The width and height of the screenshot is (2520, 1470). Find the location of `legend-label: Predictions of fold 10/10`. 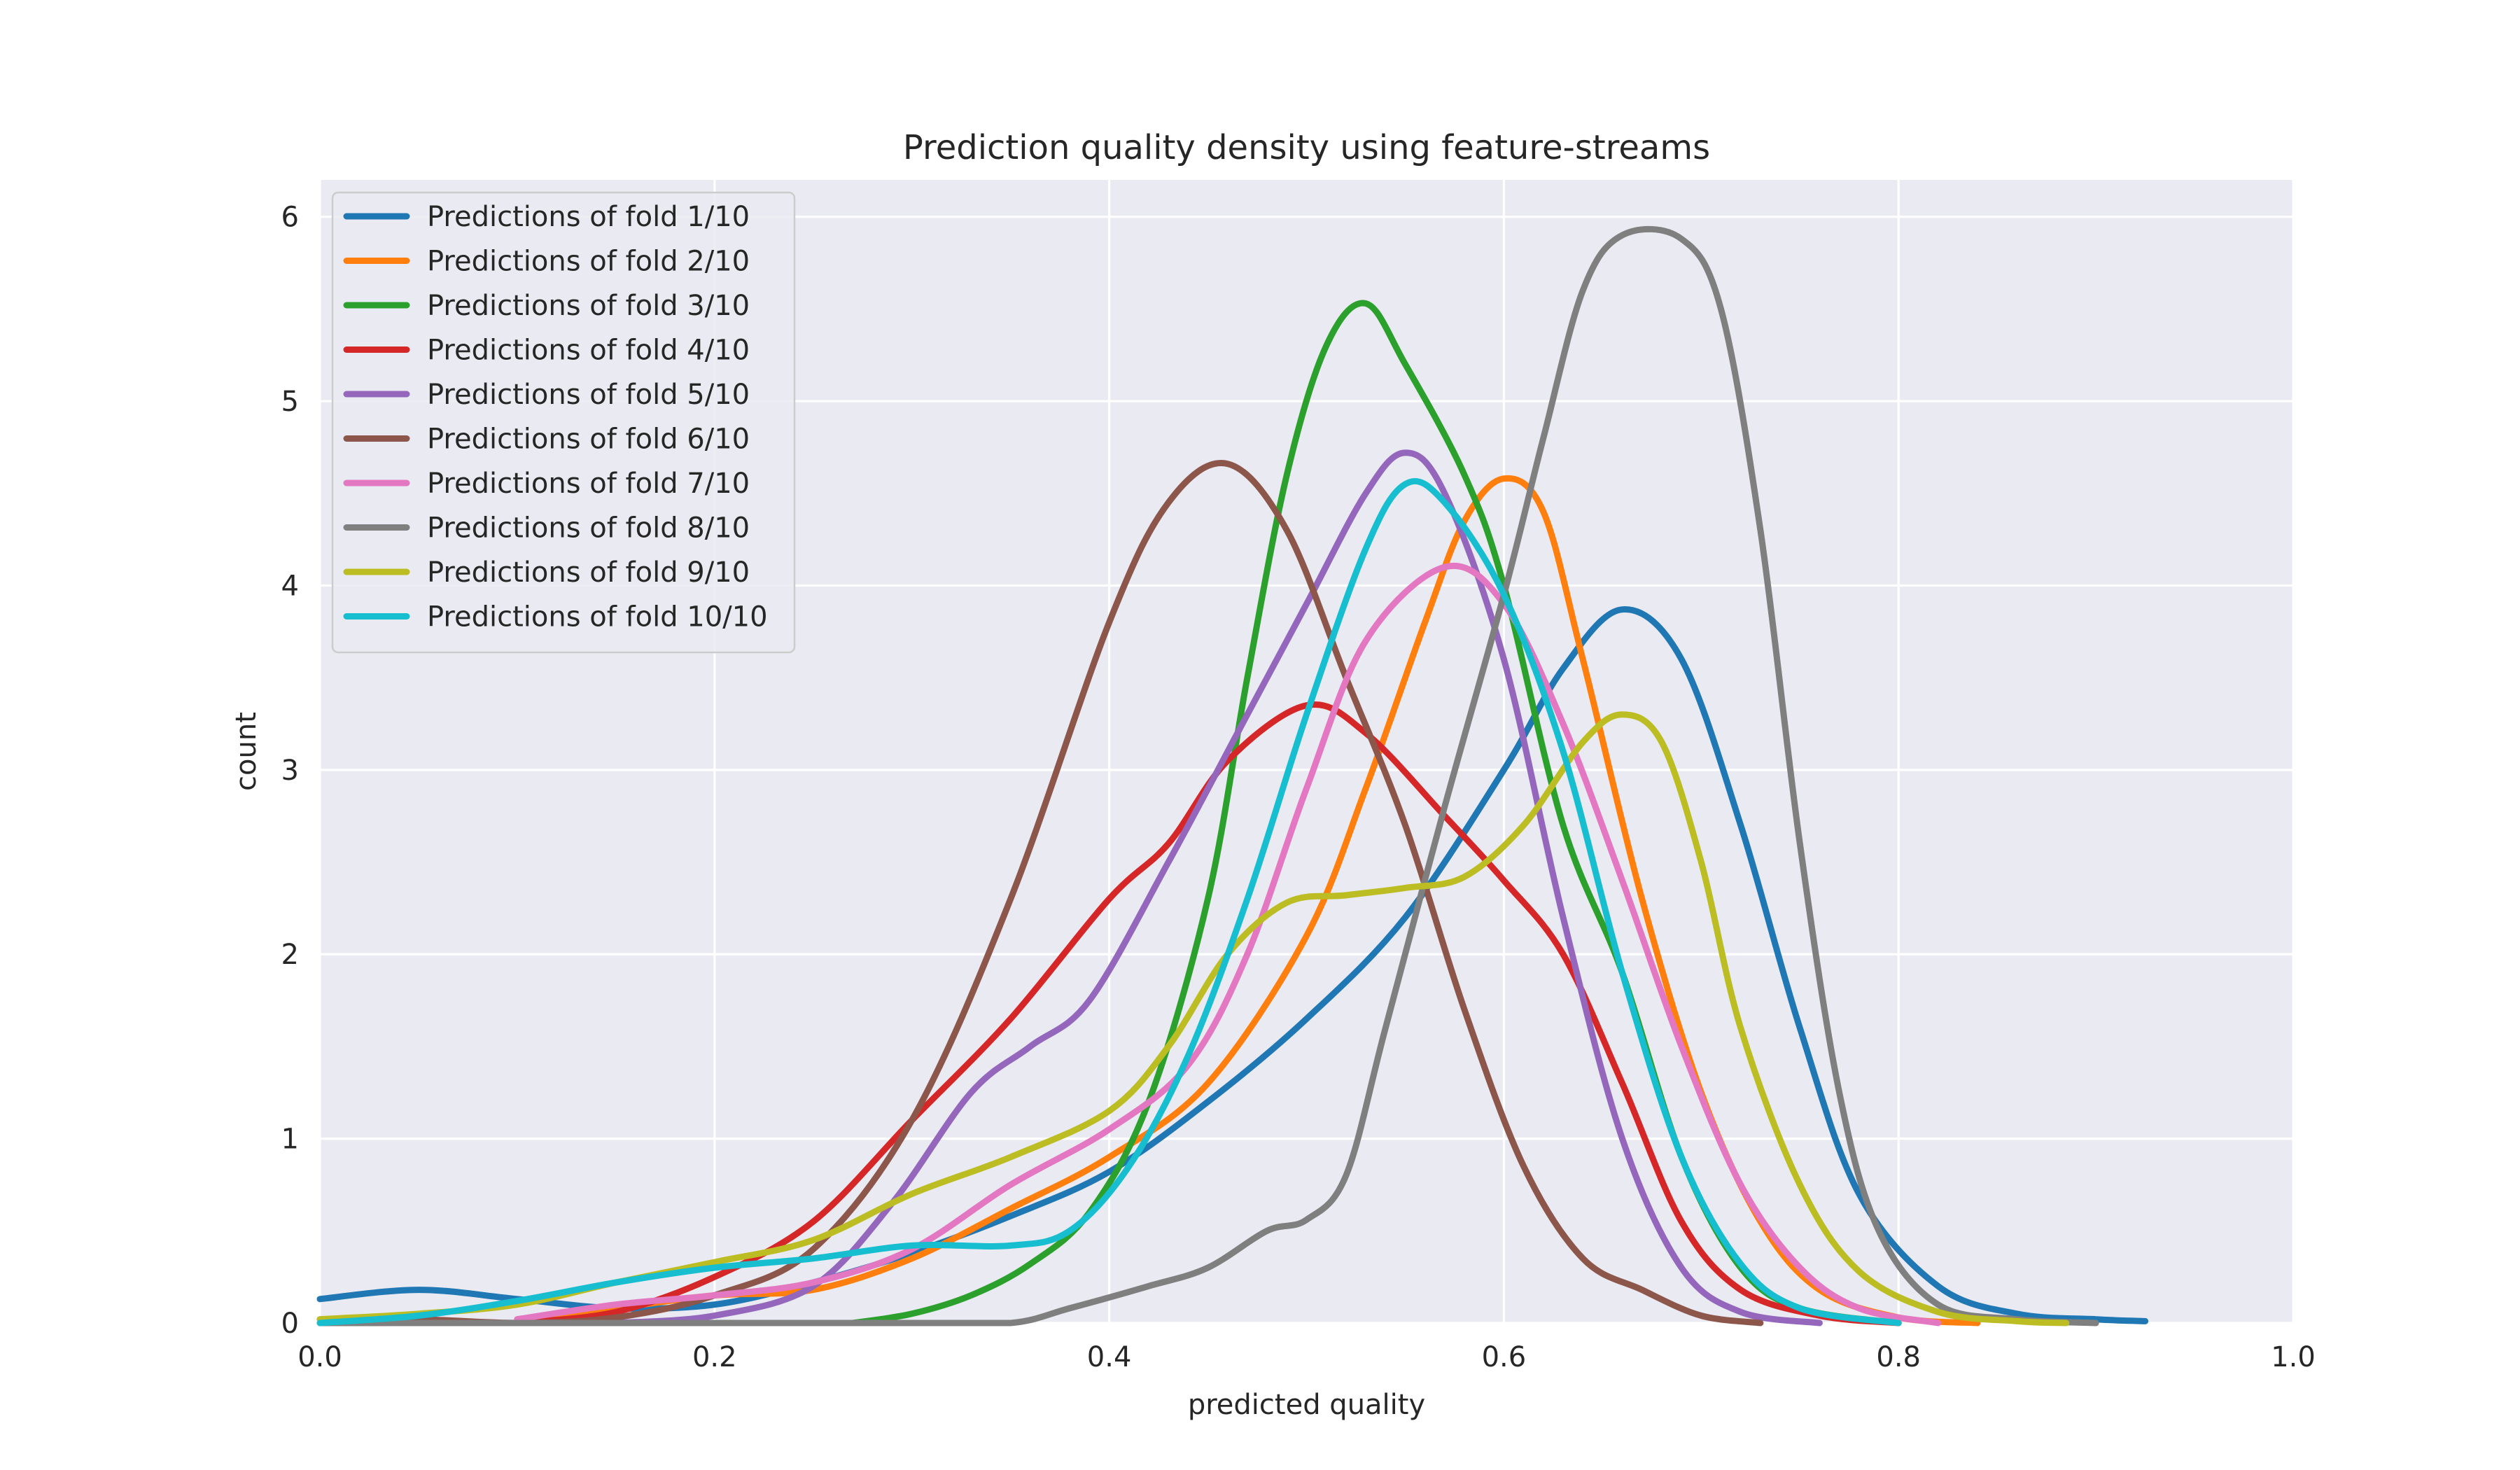

legend-label: Predictions of fold 10/10 is located at coordinates (597, 617).